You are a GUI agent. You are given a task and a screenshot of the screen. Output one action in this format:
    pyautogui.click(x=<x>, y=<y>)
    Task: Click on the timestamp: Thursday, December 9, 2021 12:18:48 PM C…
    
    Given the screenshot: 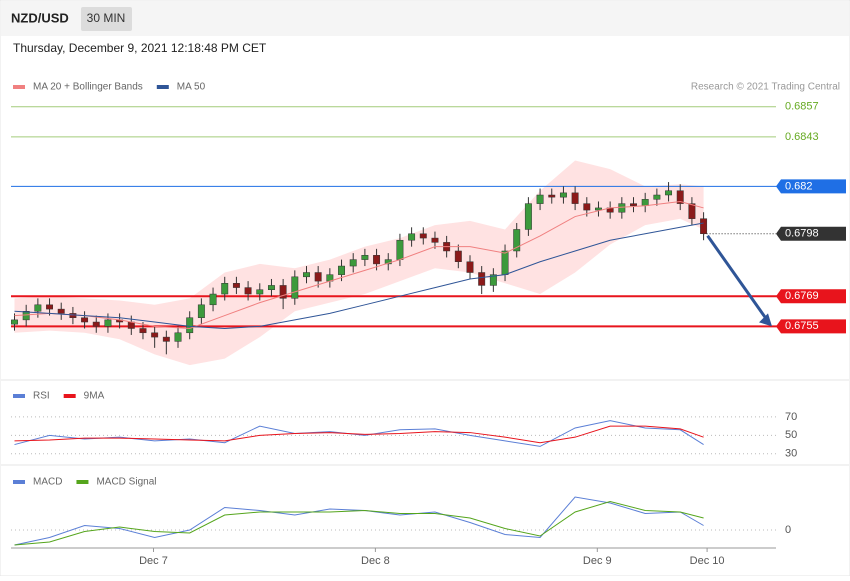 What is the action you would take?
    pyautogui.click(x=140, y=48)
    